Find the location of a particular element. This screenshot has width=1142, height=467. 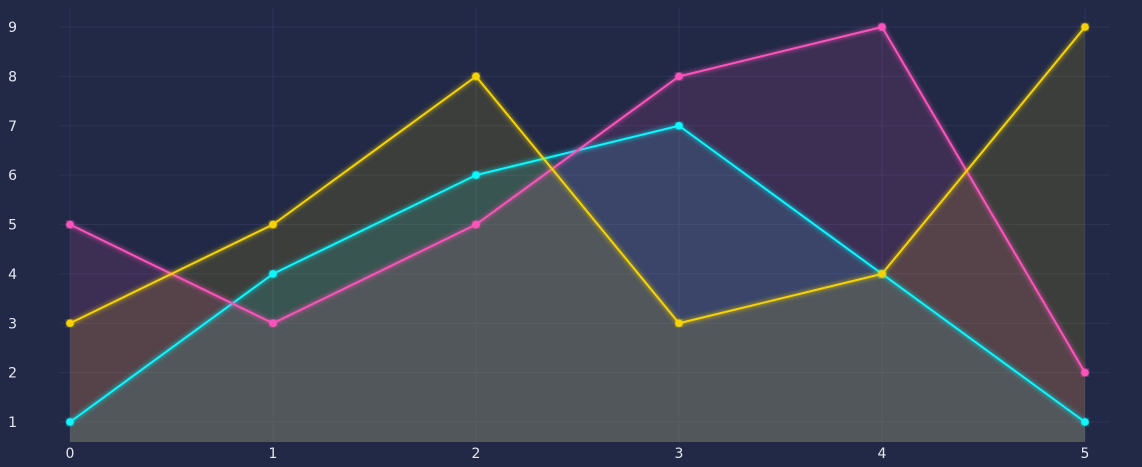

x-tick-label: 2 is located at coordinates (476, 454).